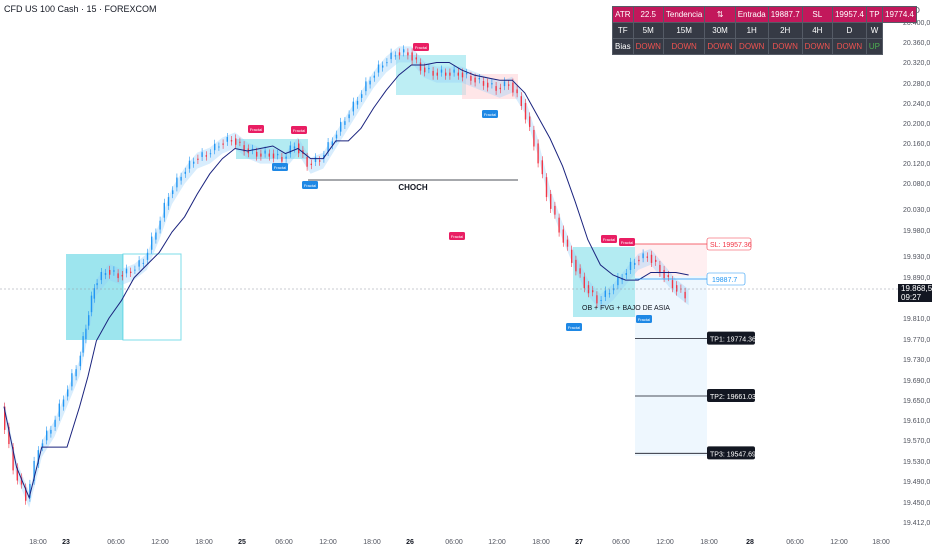 The height and width of the screenshot is (550, 932). I want to click on y-tick-label: 19.770,0, so click(916, 340).